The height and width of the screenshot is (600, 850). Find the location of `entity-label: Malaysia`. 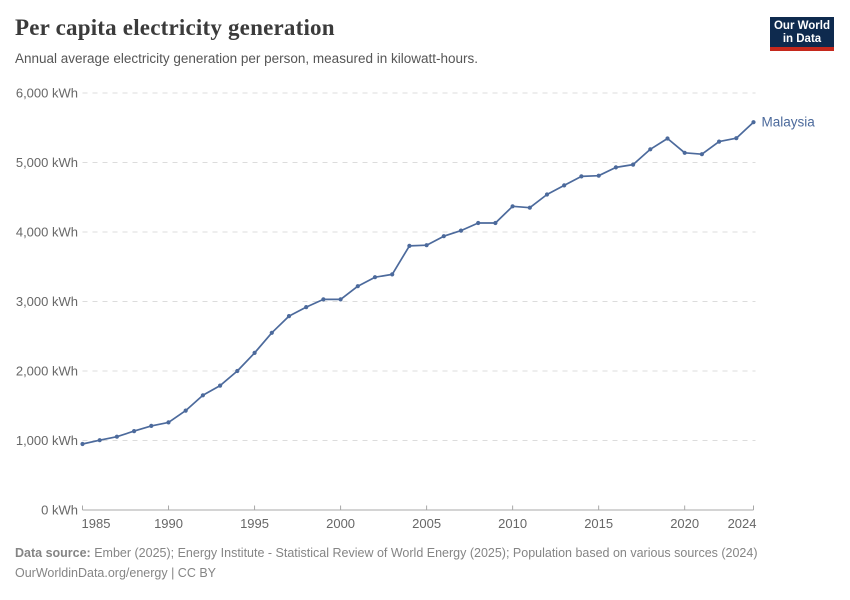

entity-label: Malaysia is located at coordinates (789, 122).